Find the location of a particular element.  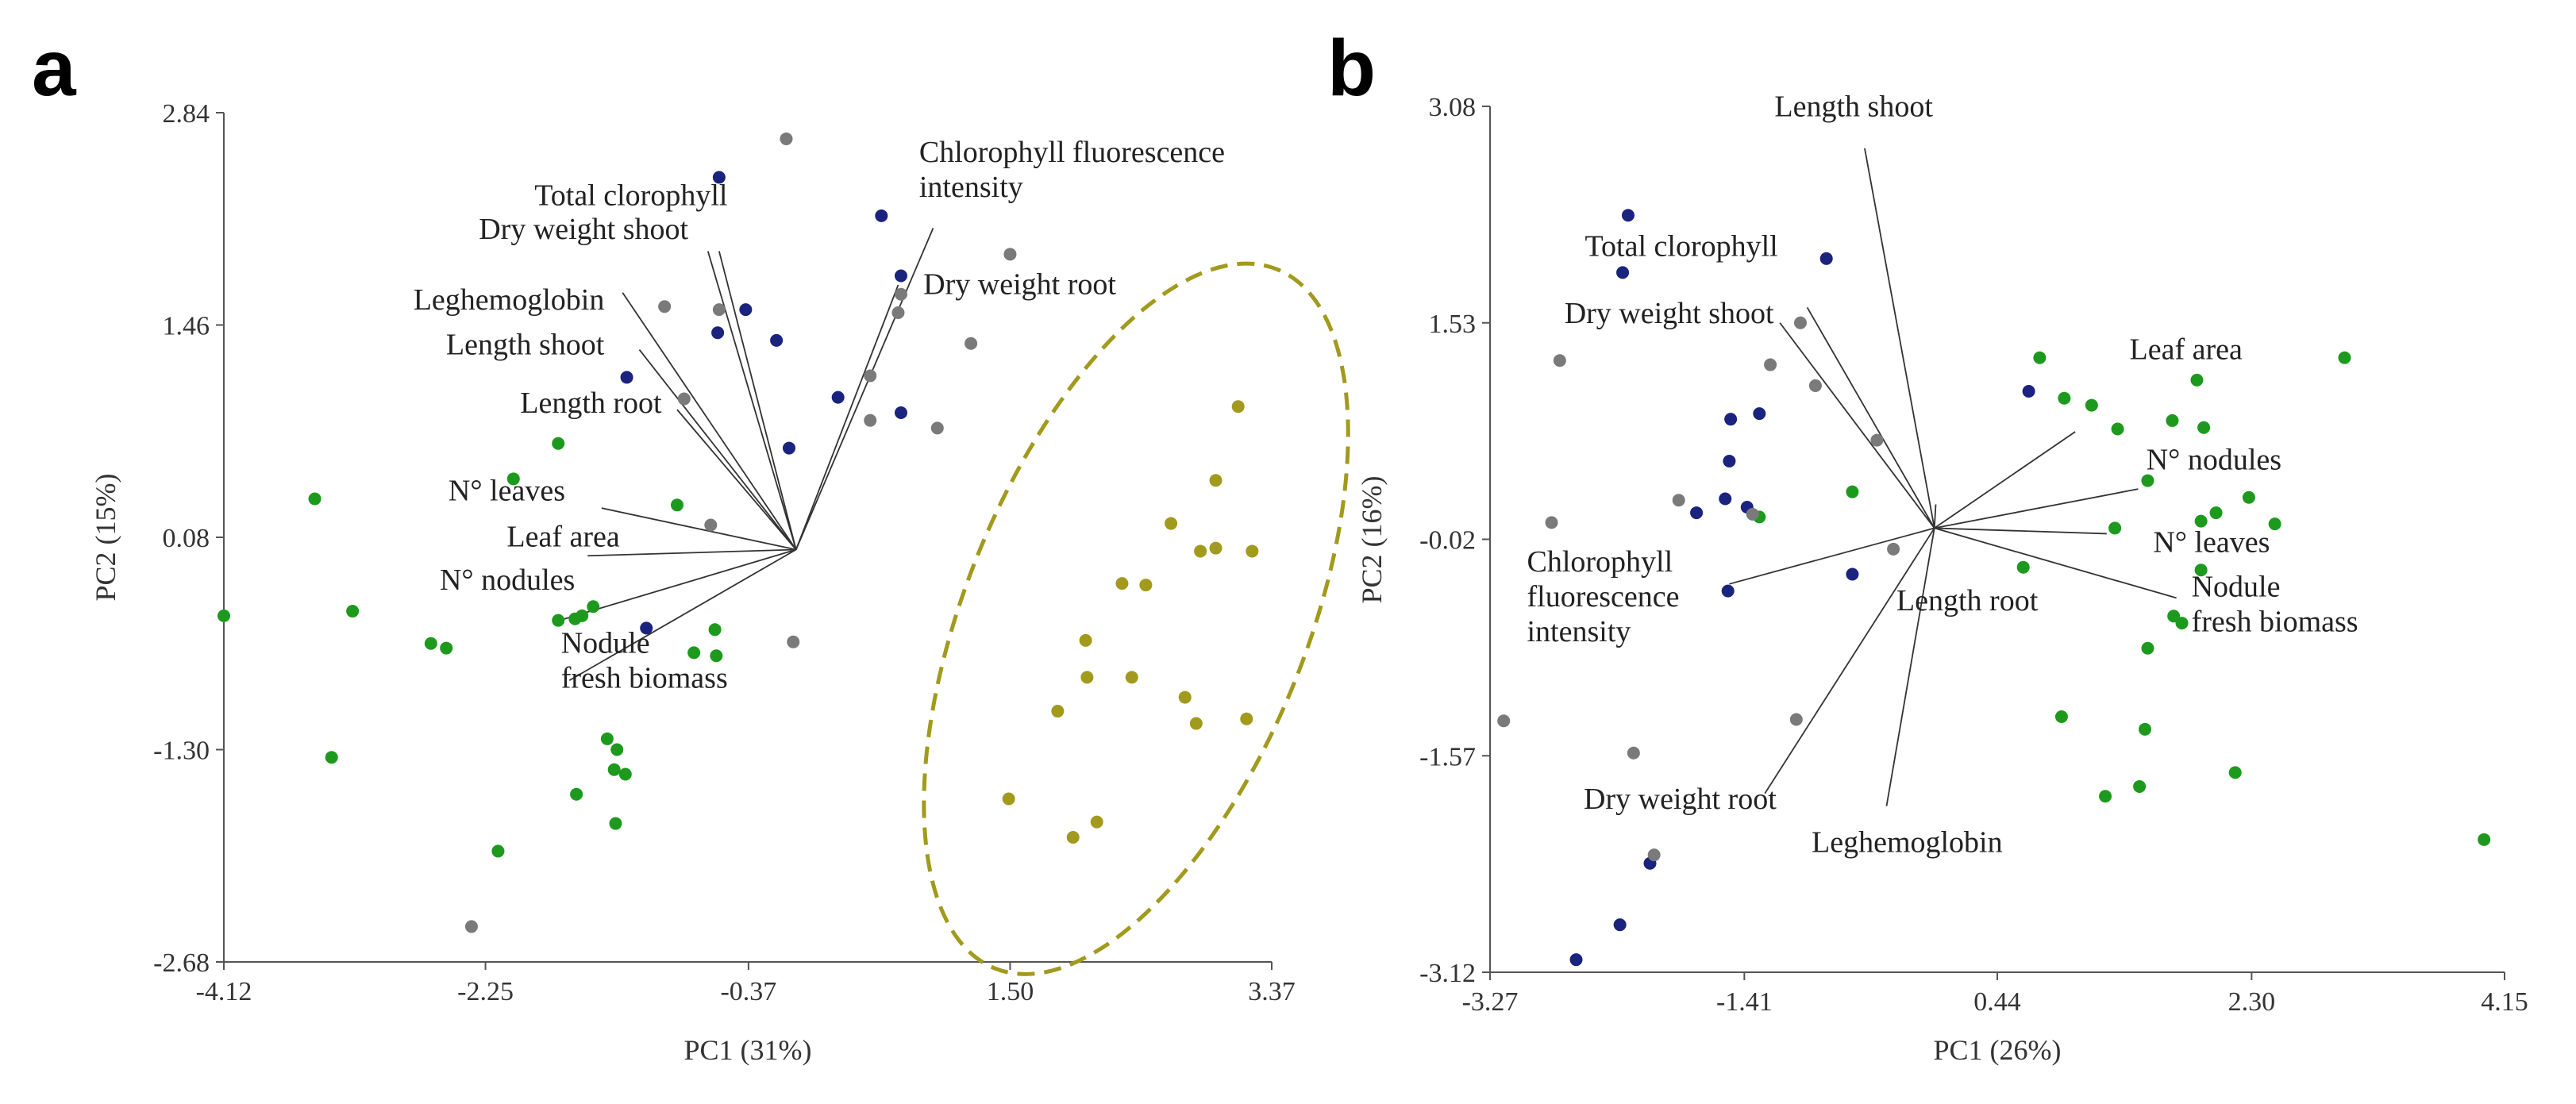

panel-a-loading-label: Length root is located at coordinates (591, 403).